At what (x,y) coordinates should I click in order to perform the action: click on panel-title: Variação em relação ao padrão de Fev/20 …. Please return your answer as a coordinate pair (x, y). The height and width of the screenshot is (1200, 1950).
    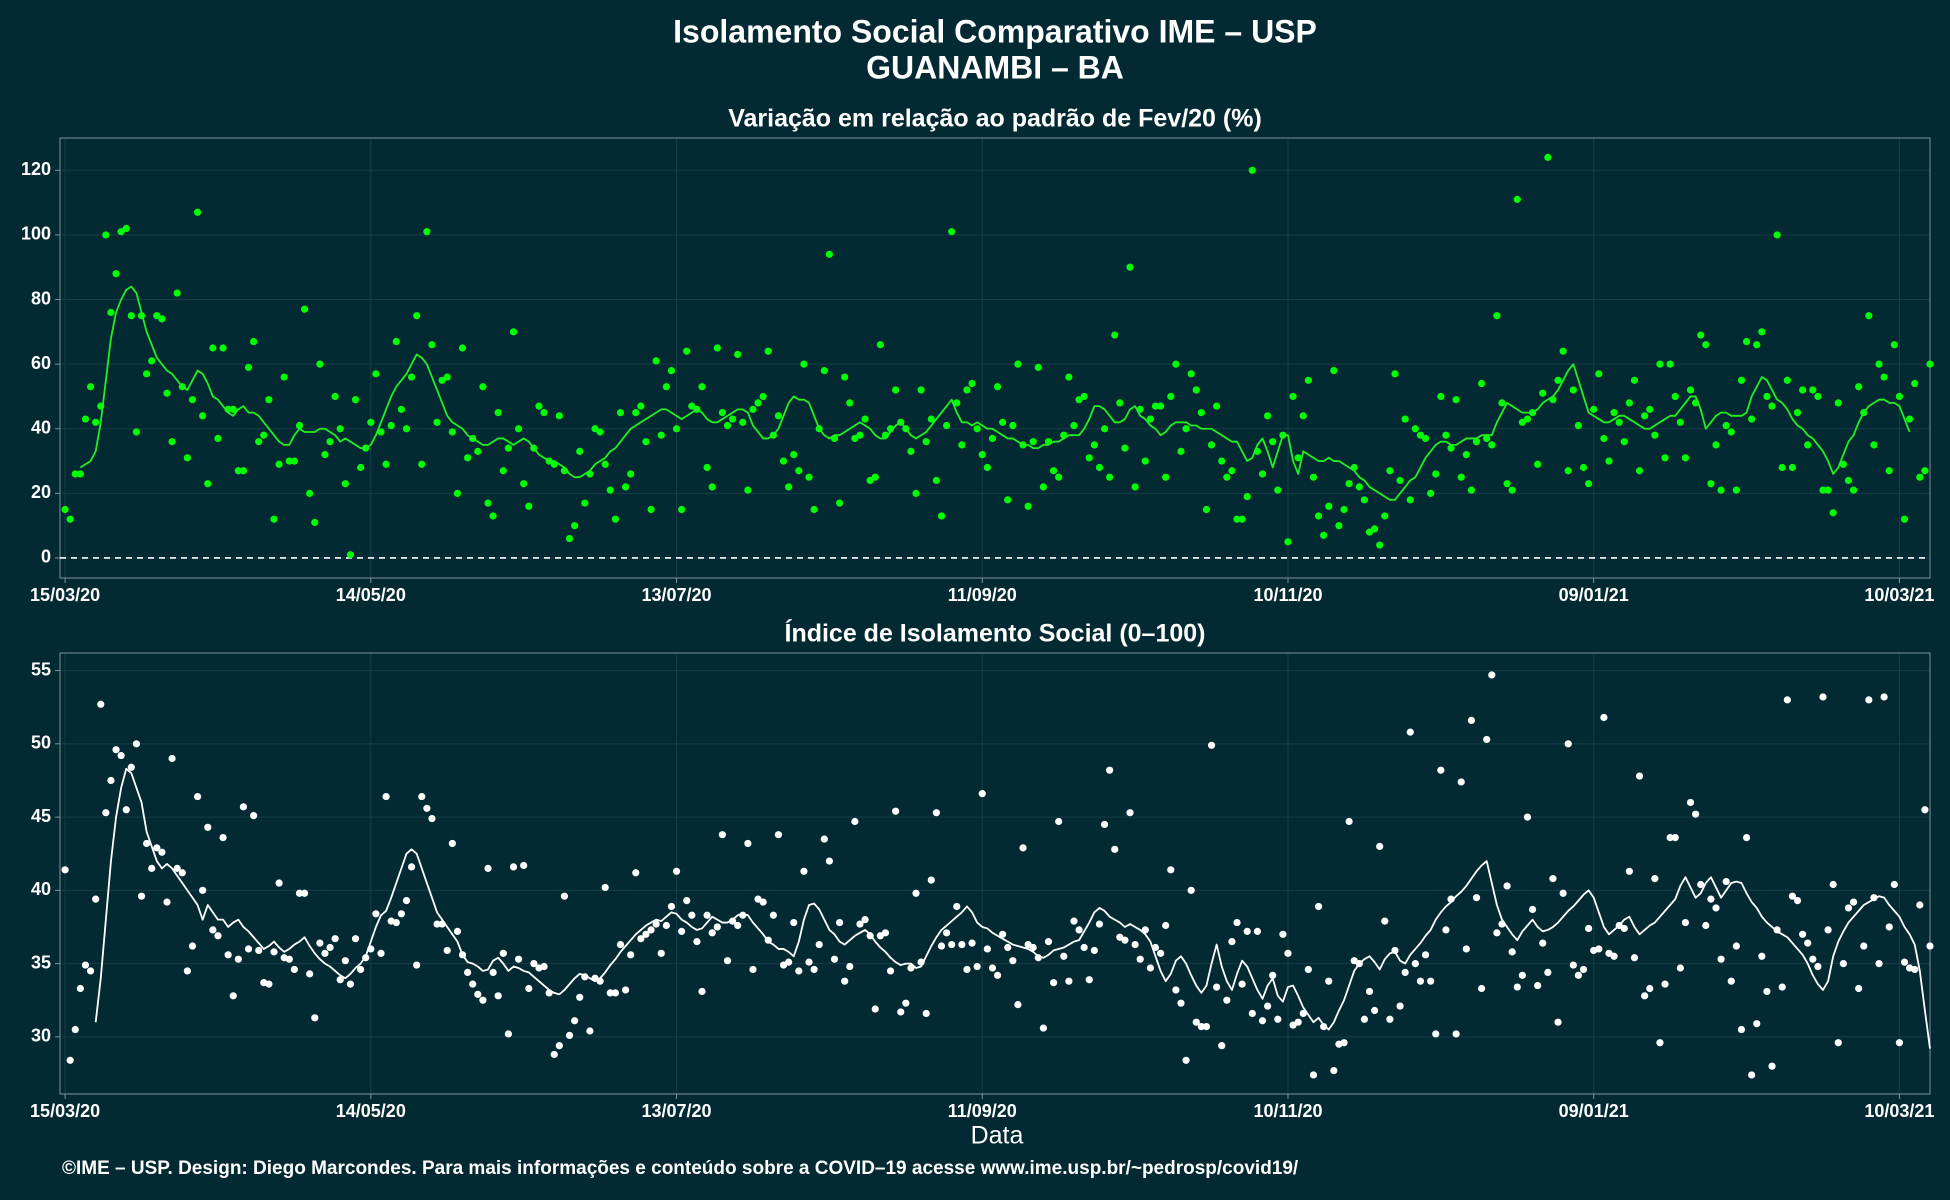
    Looking at the image, I should click on (995, 119).